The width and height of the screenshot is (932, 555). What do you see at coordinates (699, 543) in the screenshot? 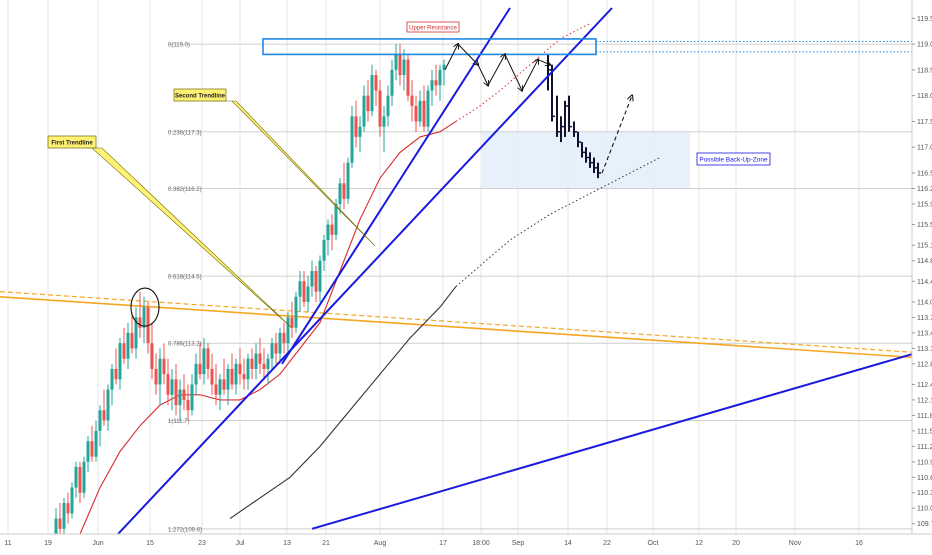
I see `x-tick-label: 12` at bounding box center [699, 543].